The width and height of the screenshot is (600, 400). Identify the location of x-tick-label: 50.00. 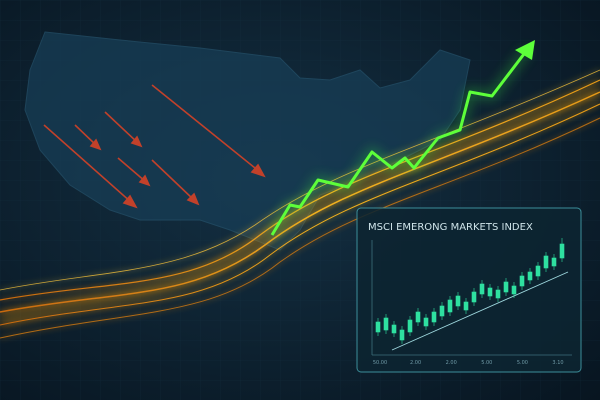
(380, 363).